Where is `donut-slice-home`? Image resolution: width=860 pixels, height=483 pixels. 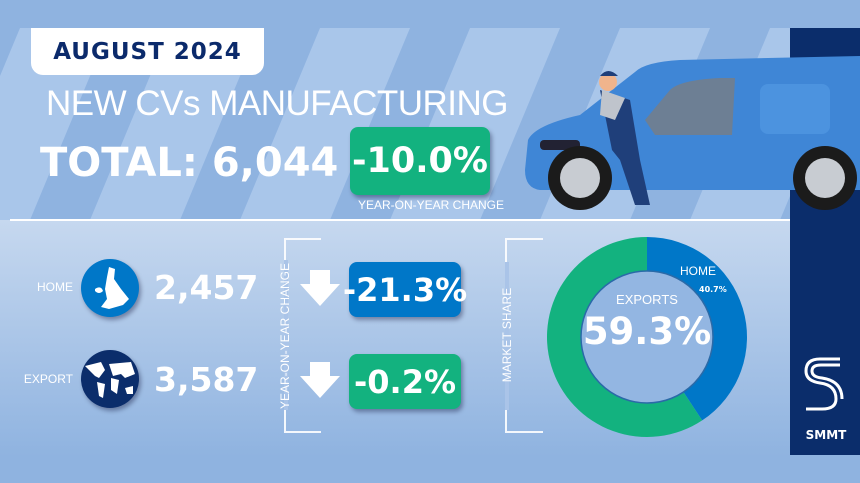
donut-slice-home is located at coordinates (697, 329).